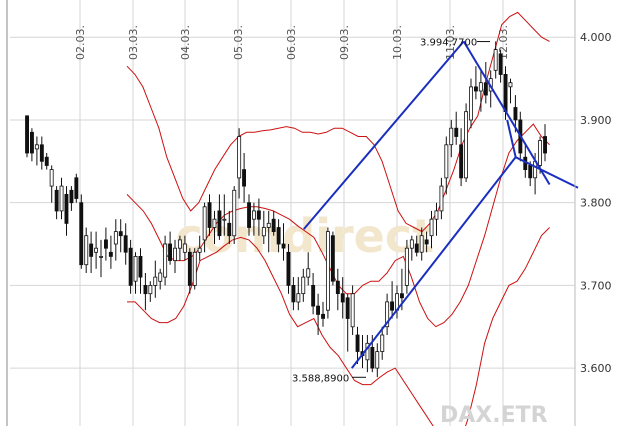 The height and width of the screenshot is (430, 630). Describe the element at coordinates (511, 138) in the screenshot. I see `channel-line-apex` at that location.